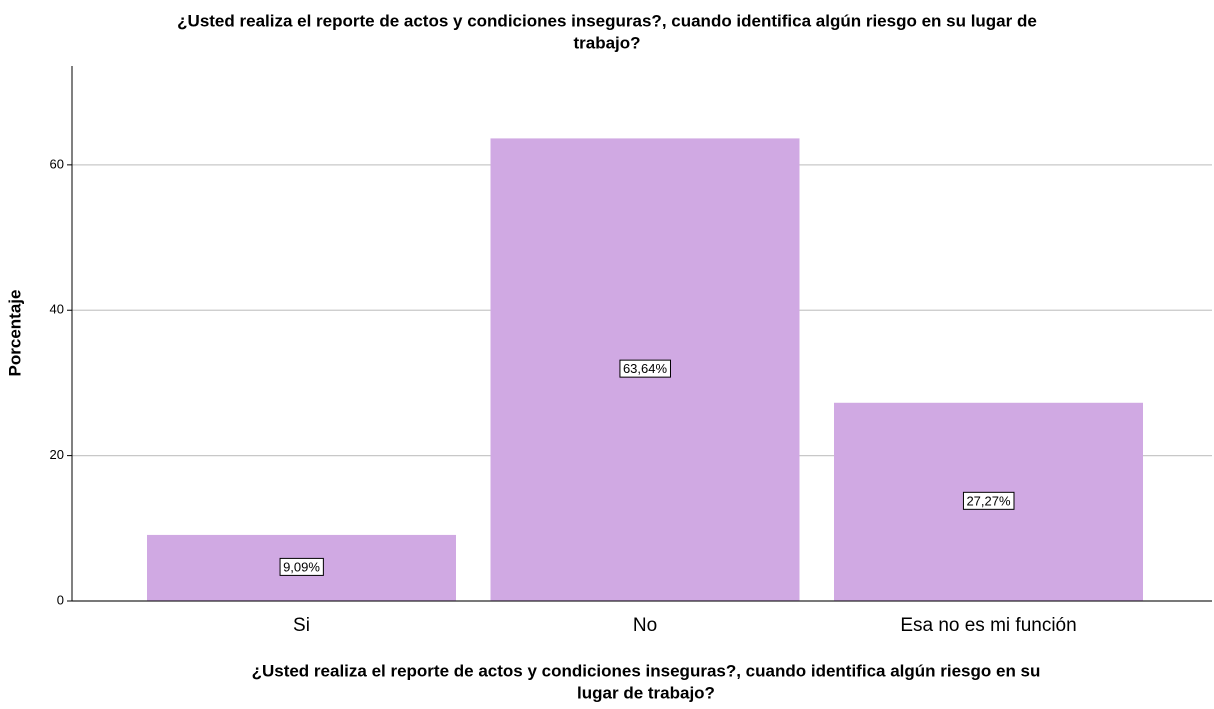 The height and width of the screenshot is (709, 1214). What do you see at coordinates (14, 333) in the screenshot?
I see `y-axis-label: Porcentaje` at bounding box center [14, 333].